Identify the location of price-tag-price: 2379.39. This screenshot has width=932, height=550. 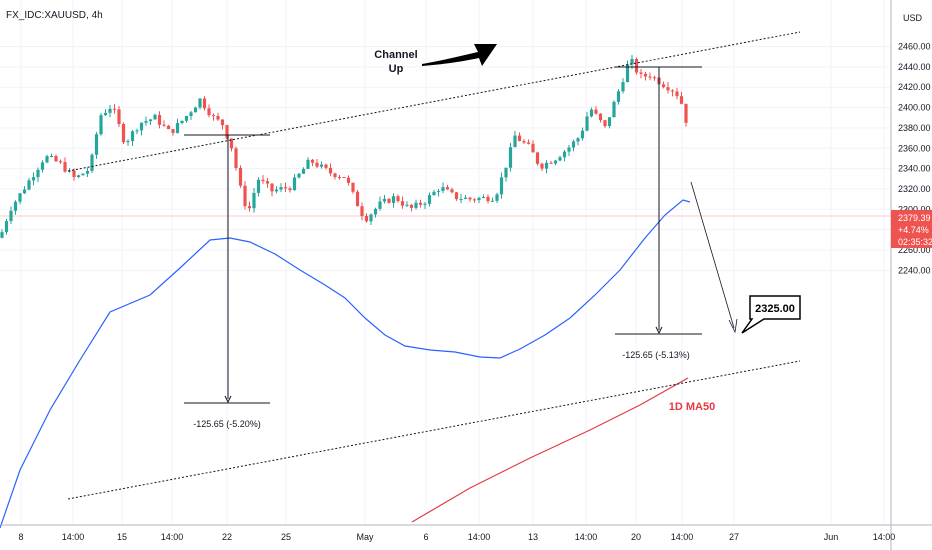
(914, 218).